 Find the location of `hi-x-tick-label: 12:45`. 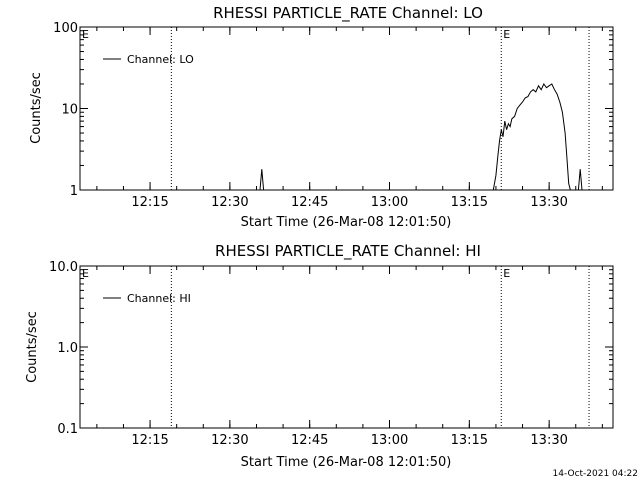

hi-x-tick-label: 12:45 is located at coordinates (309, 440).